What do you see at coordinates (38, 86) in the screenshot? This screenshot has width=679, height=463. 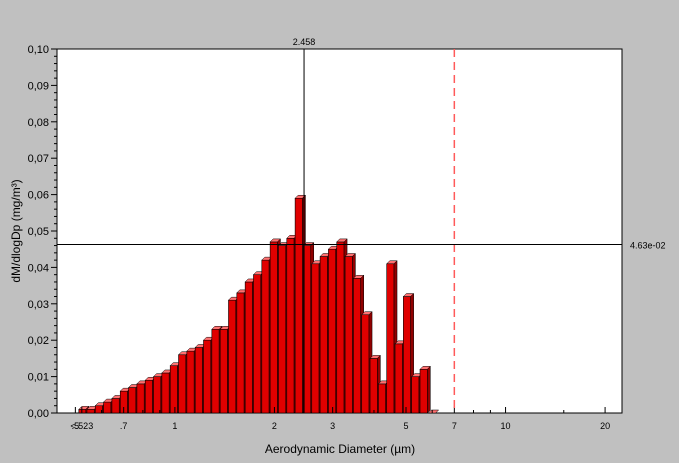 I see `y-tick-label: 0,09` at bounding box center [38, 86].